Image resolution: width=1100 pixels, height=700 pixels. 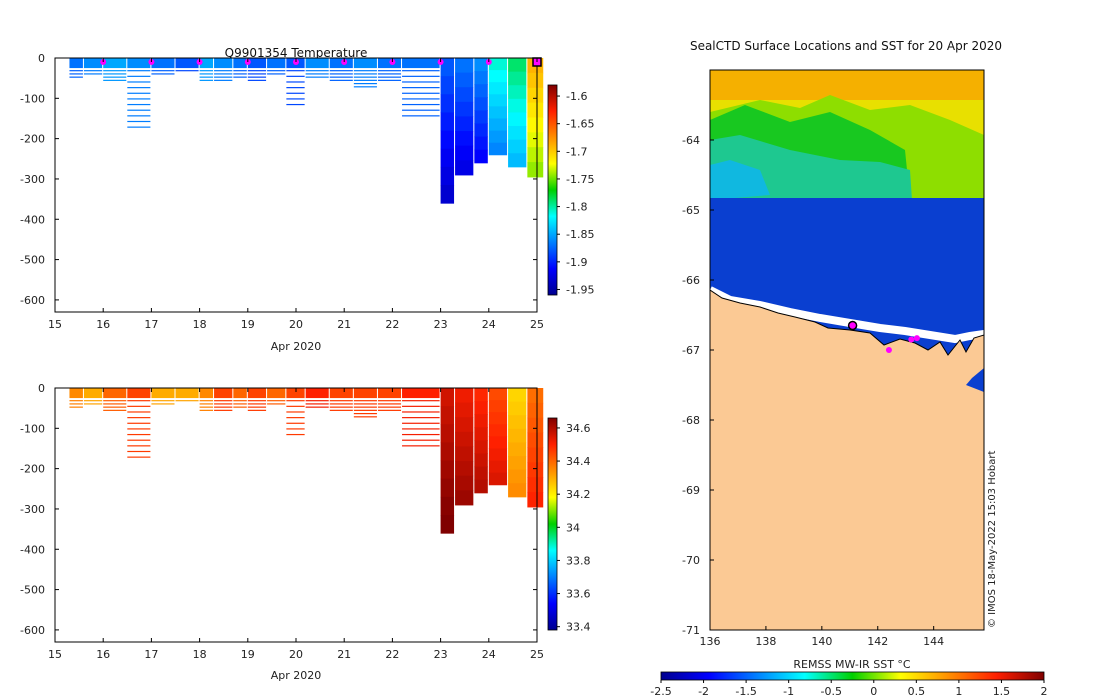 I want to click on sst-colorbar-label: REMSS MW-IR SST °C, so click(x=852, y=664).